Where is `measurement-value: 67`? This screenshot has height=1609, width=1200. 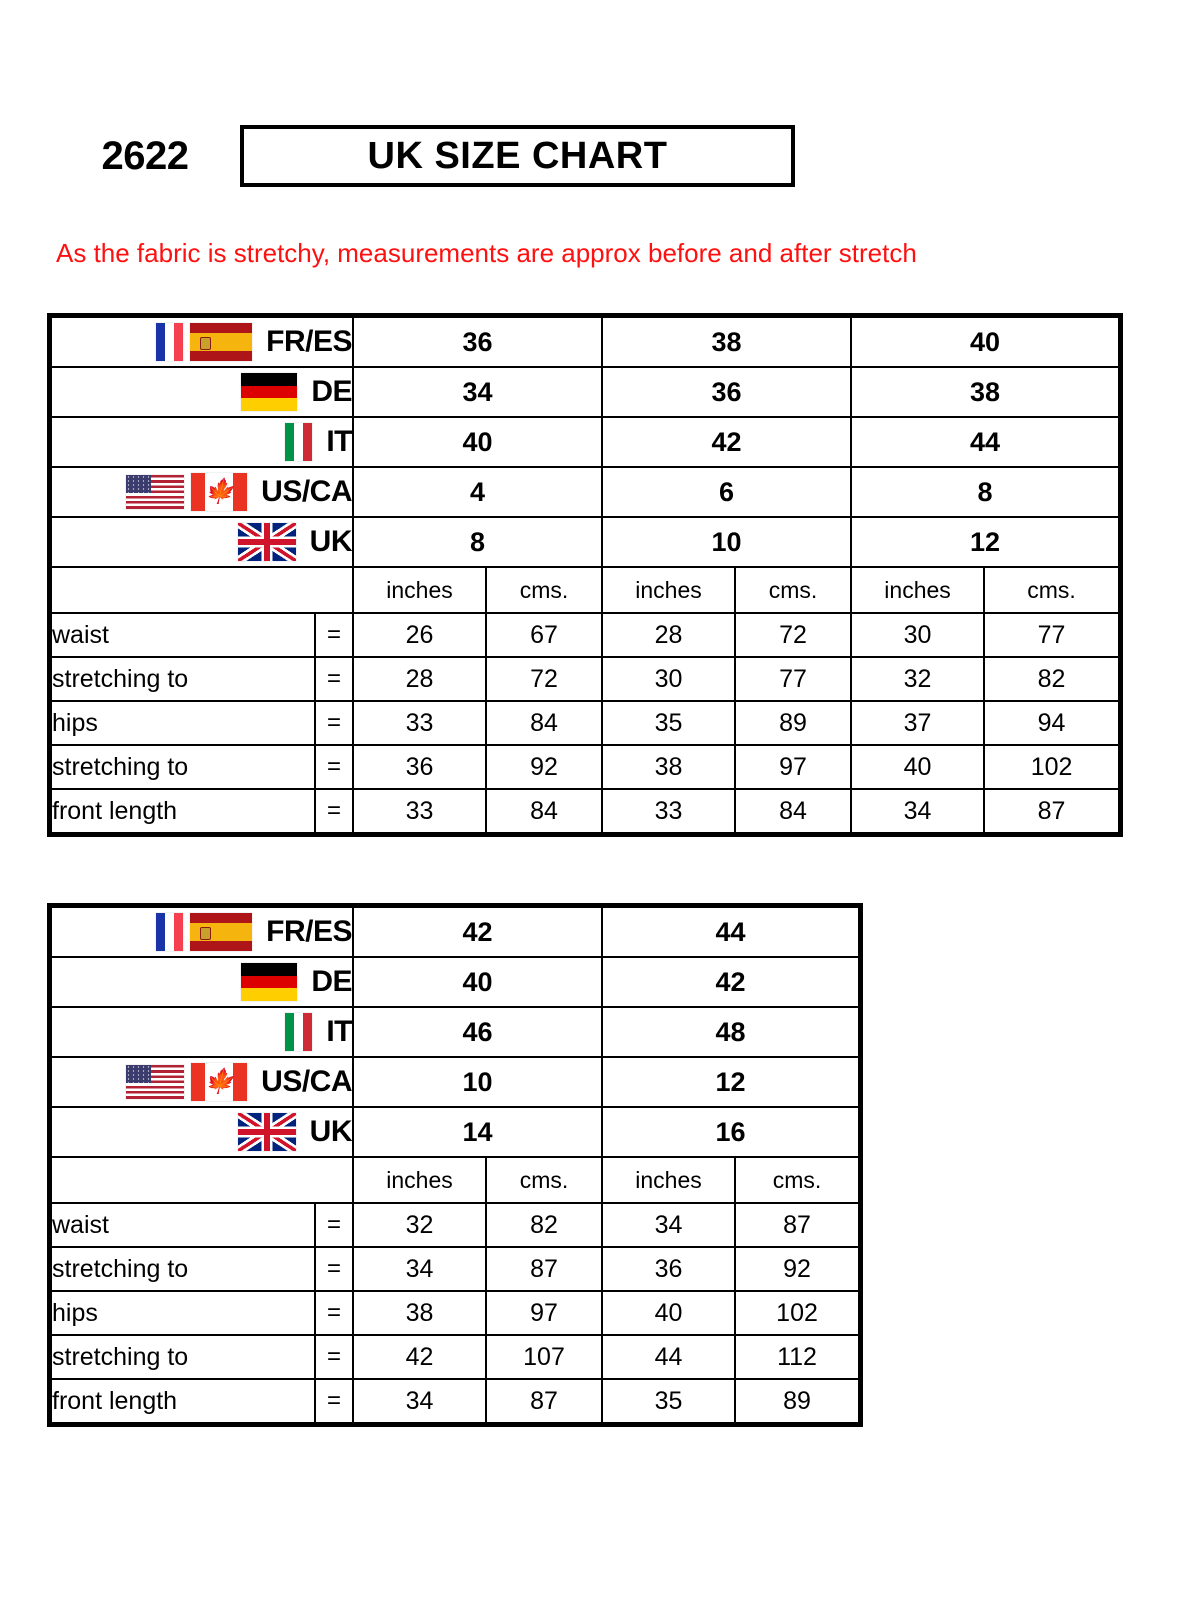
measurement-value: 67 is located at coordinates (544, 635).